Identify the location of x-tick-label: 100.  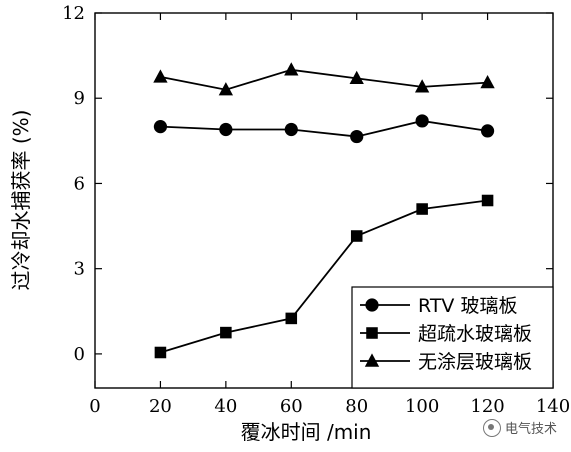
(422, 406).